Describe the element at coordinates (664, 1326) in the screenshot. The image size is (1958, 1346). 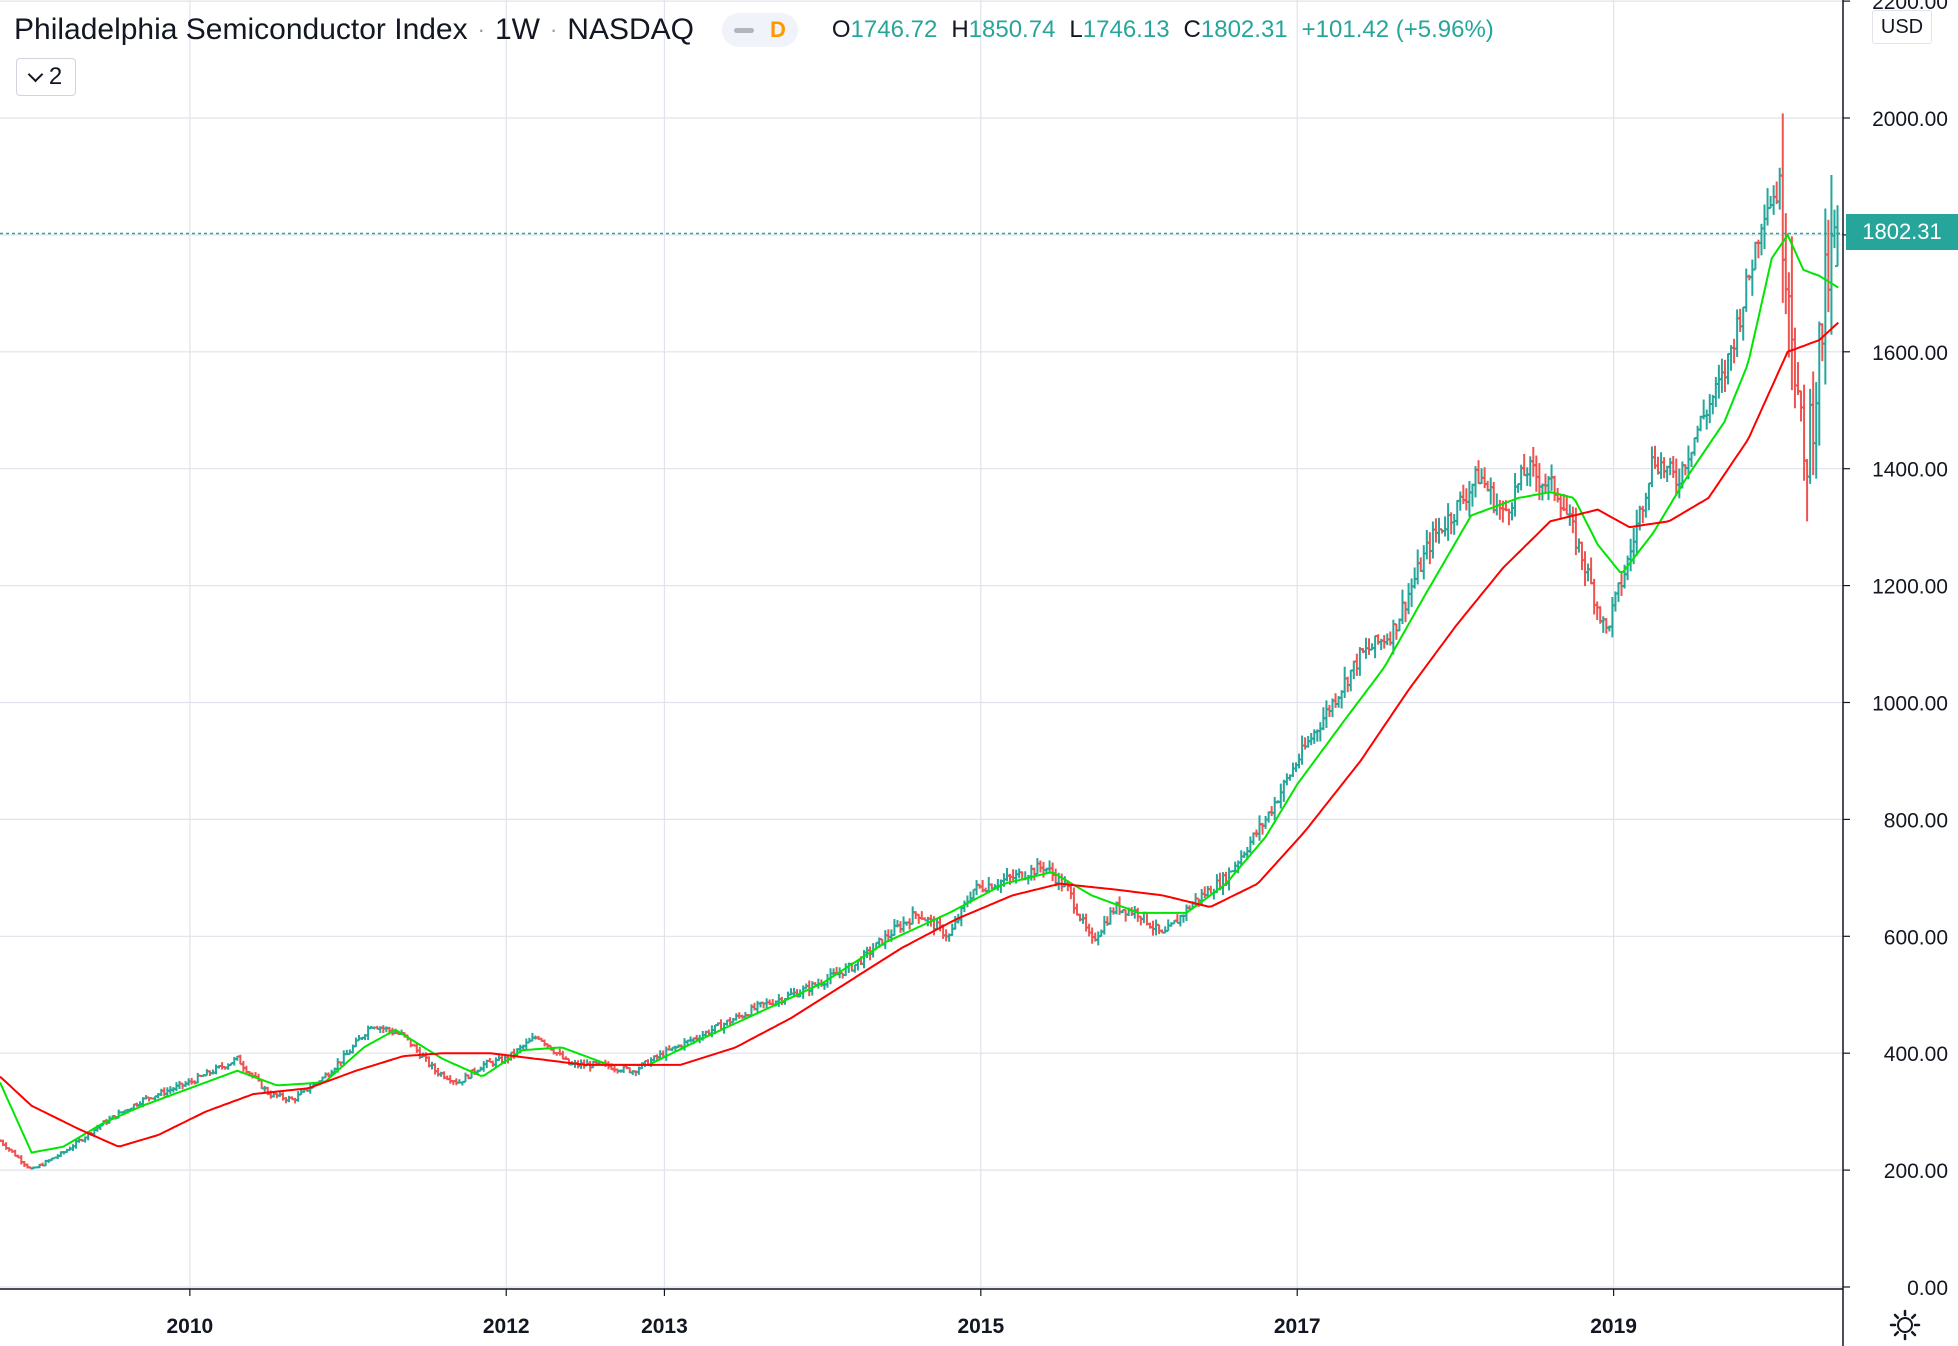
I see `time-tick-label: 2013` at that location.